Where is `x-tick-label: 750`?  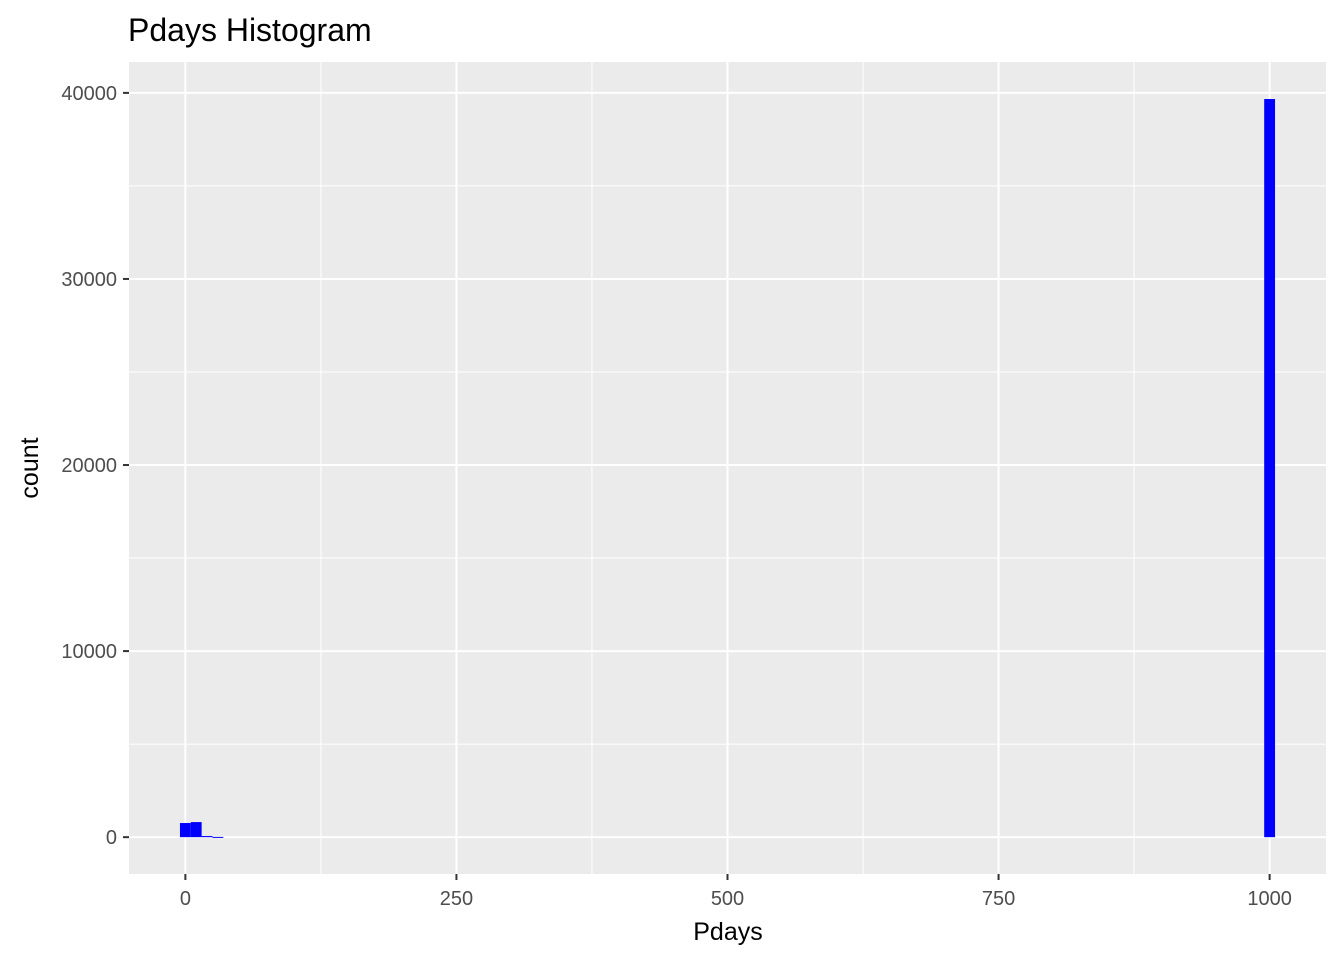
x-tick-label: 750 is located at coordinates (998, 899).